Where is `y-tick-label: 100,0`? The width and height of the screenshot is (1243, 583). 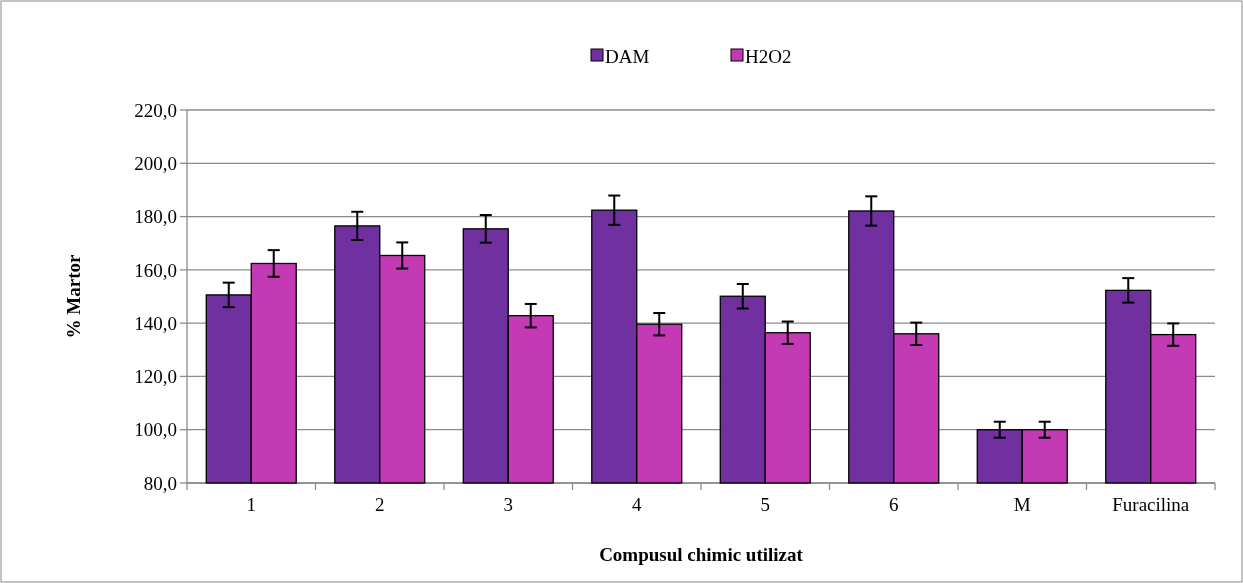 y-tick-label: 100,0 is located at coordinates (155, 430).